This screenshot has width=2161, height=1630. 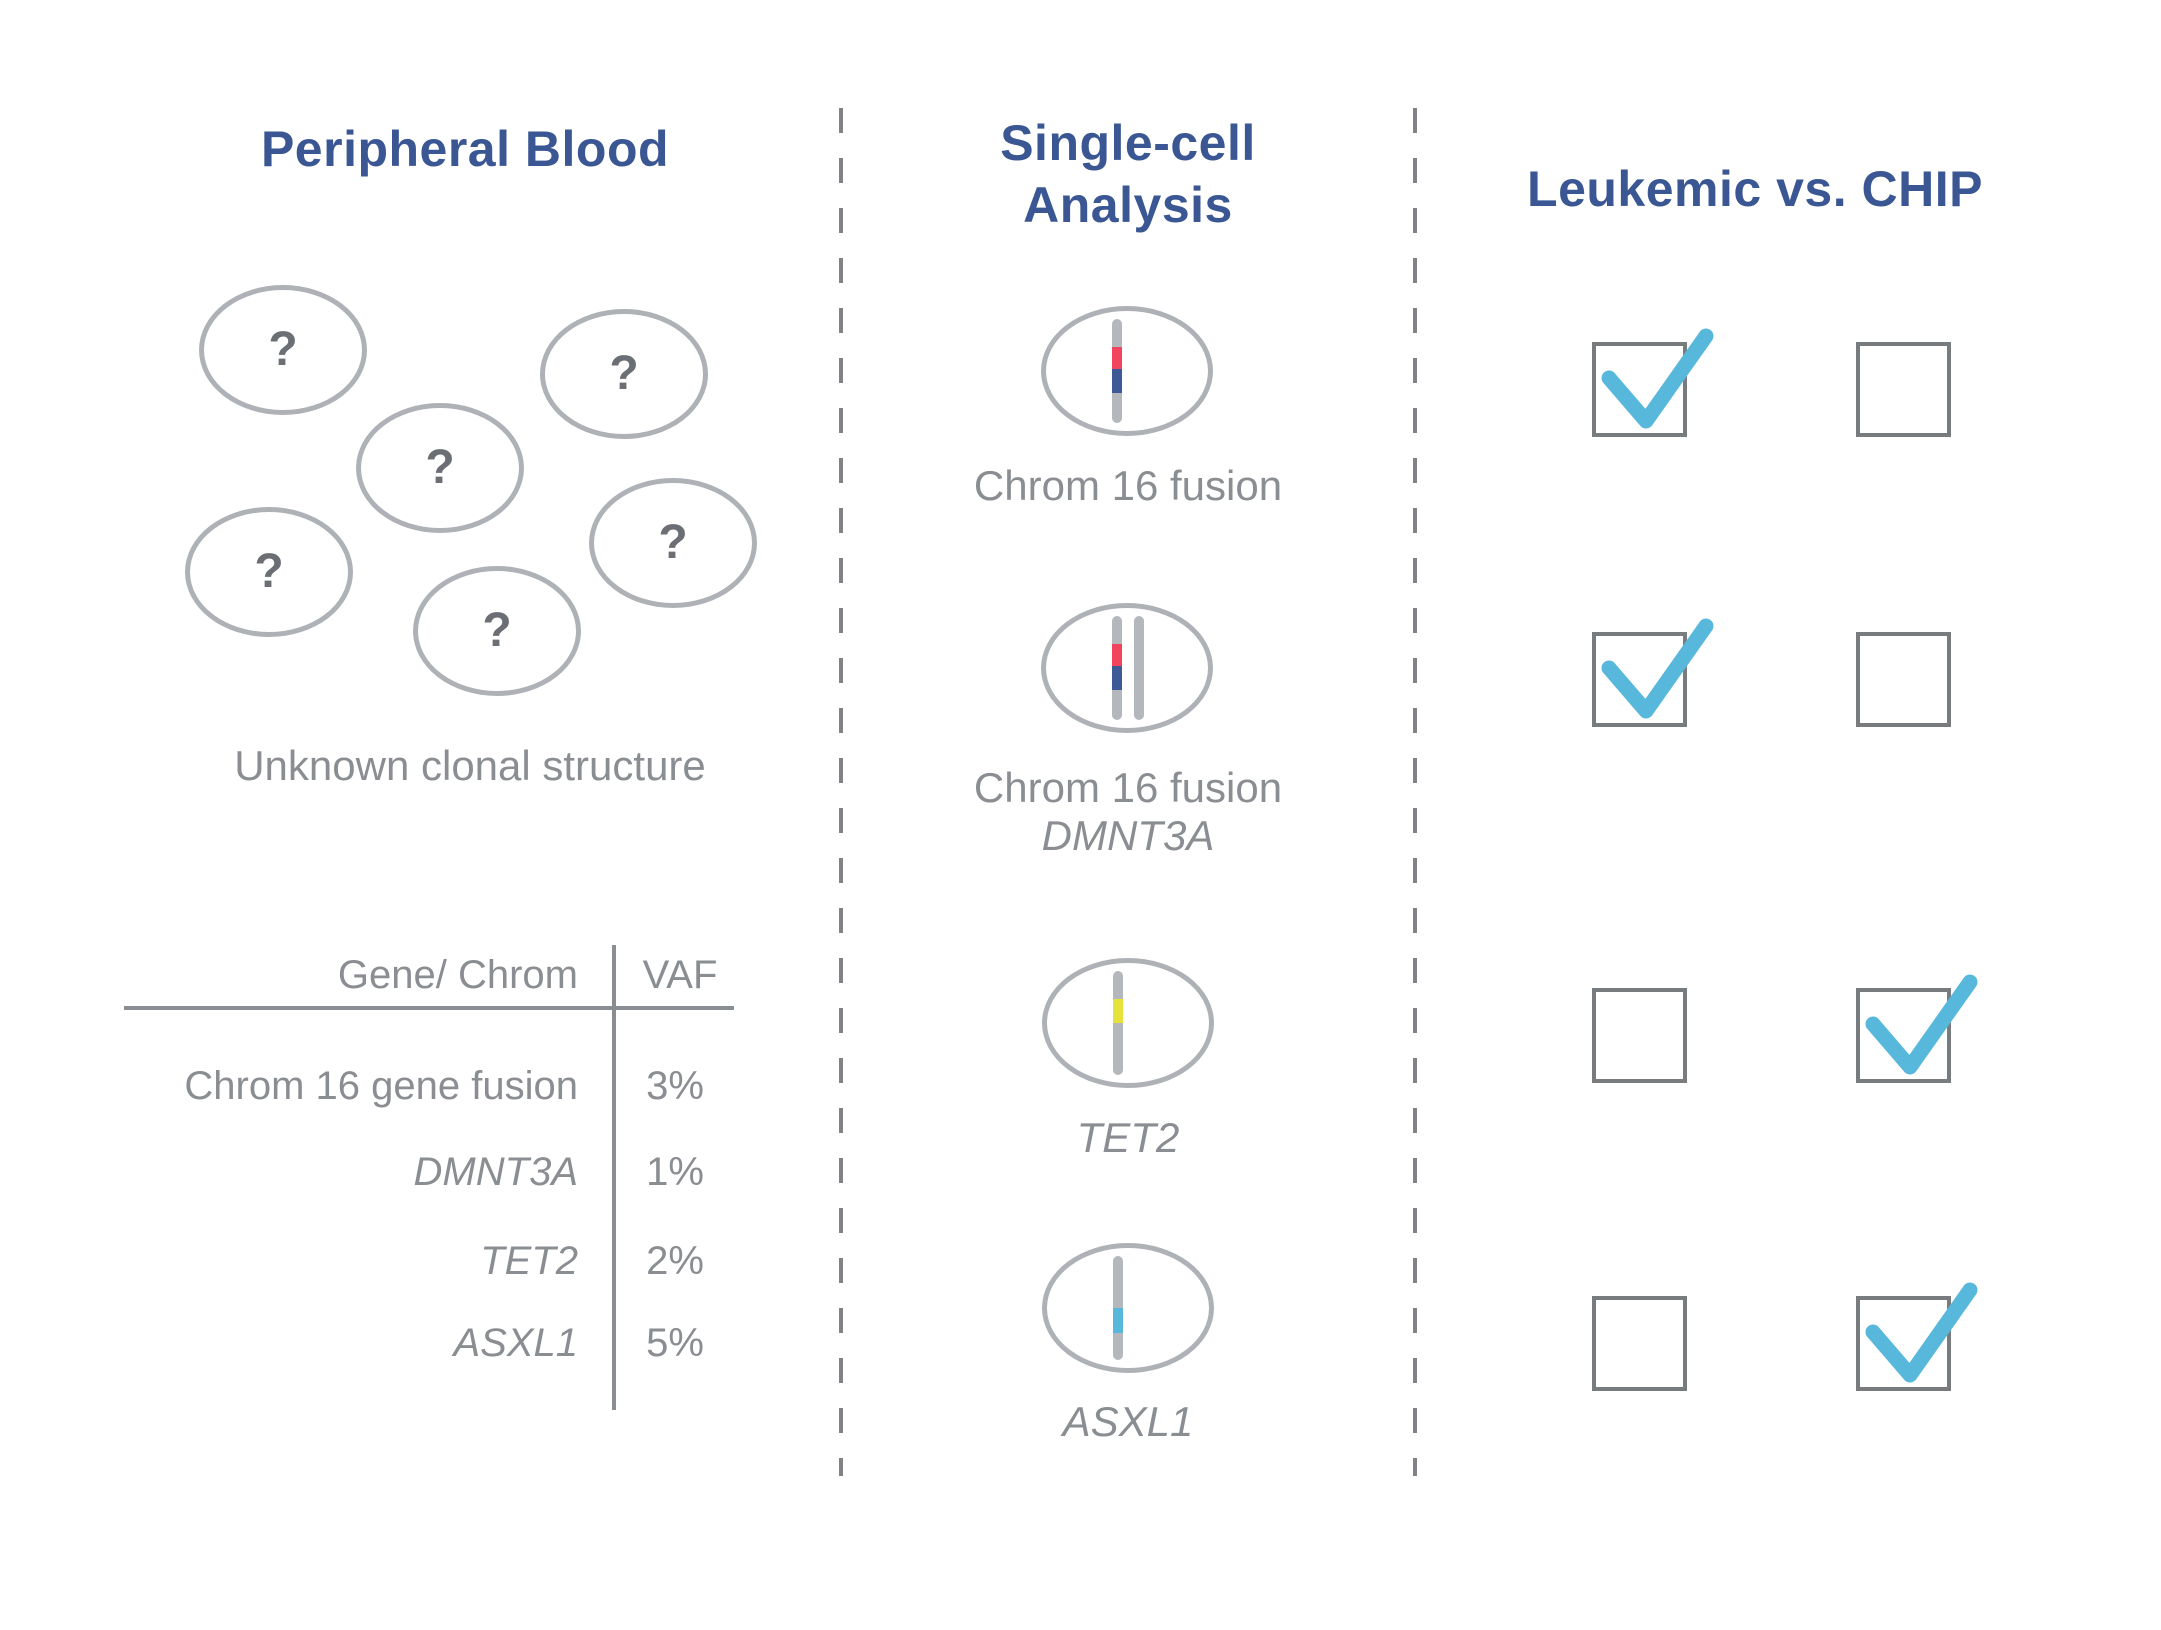 I want to click on analysis-cell-asxl1, so click(x=1128, y=1308).